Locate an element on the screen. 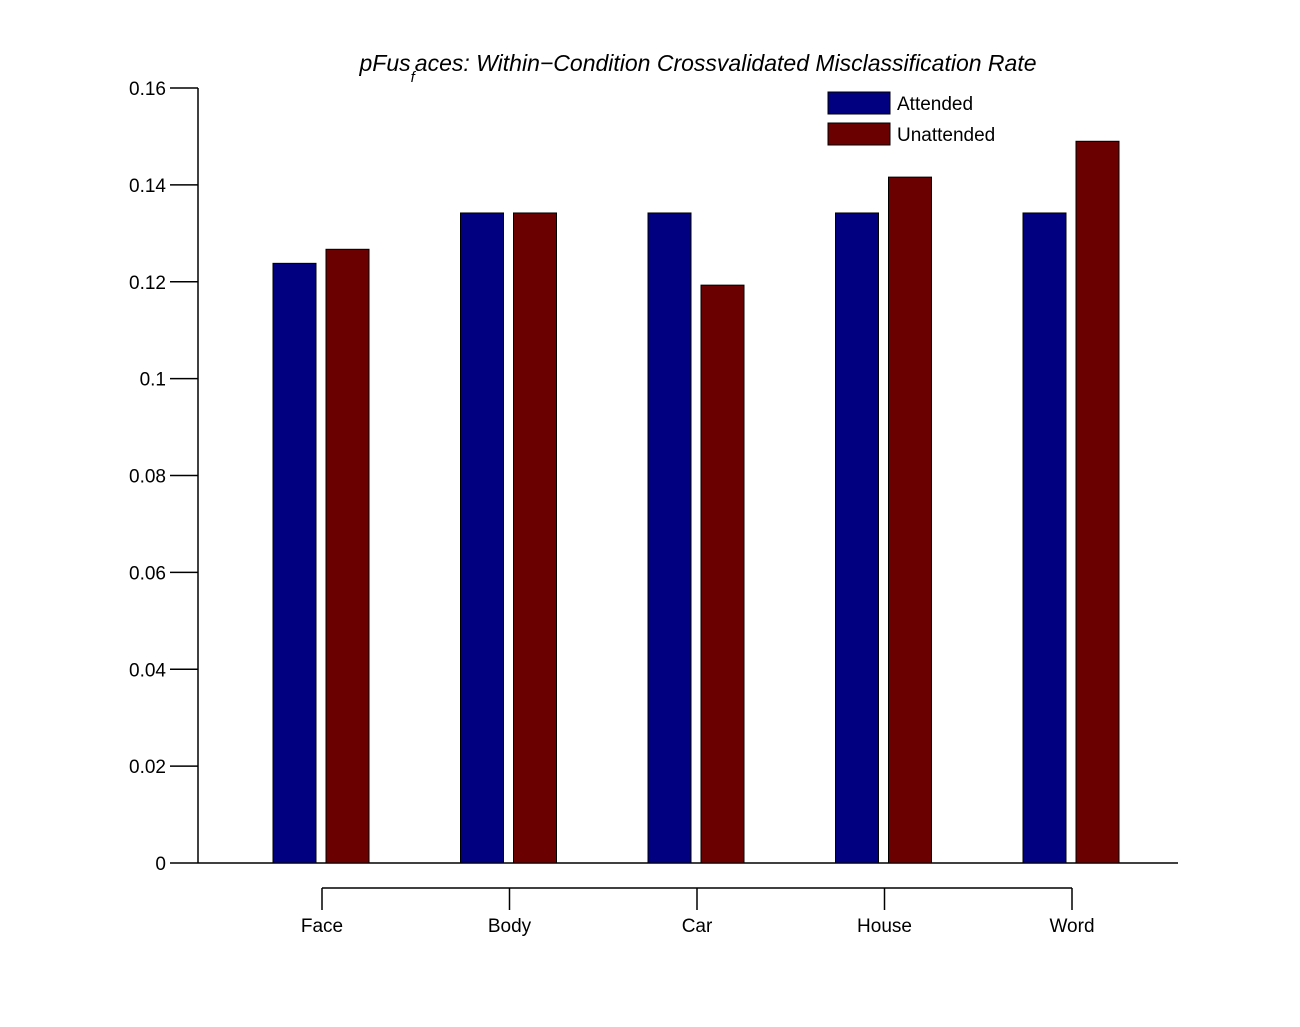 The height and width of the screenshot is (1027, 1300). y-tick-label: 0.14 is located at coordinates (147, 186).